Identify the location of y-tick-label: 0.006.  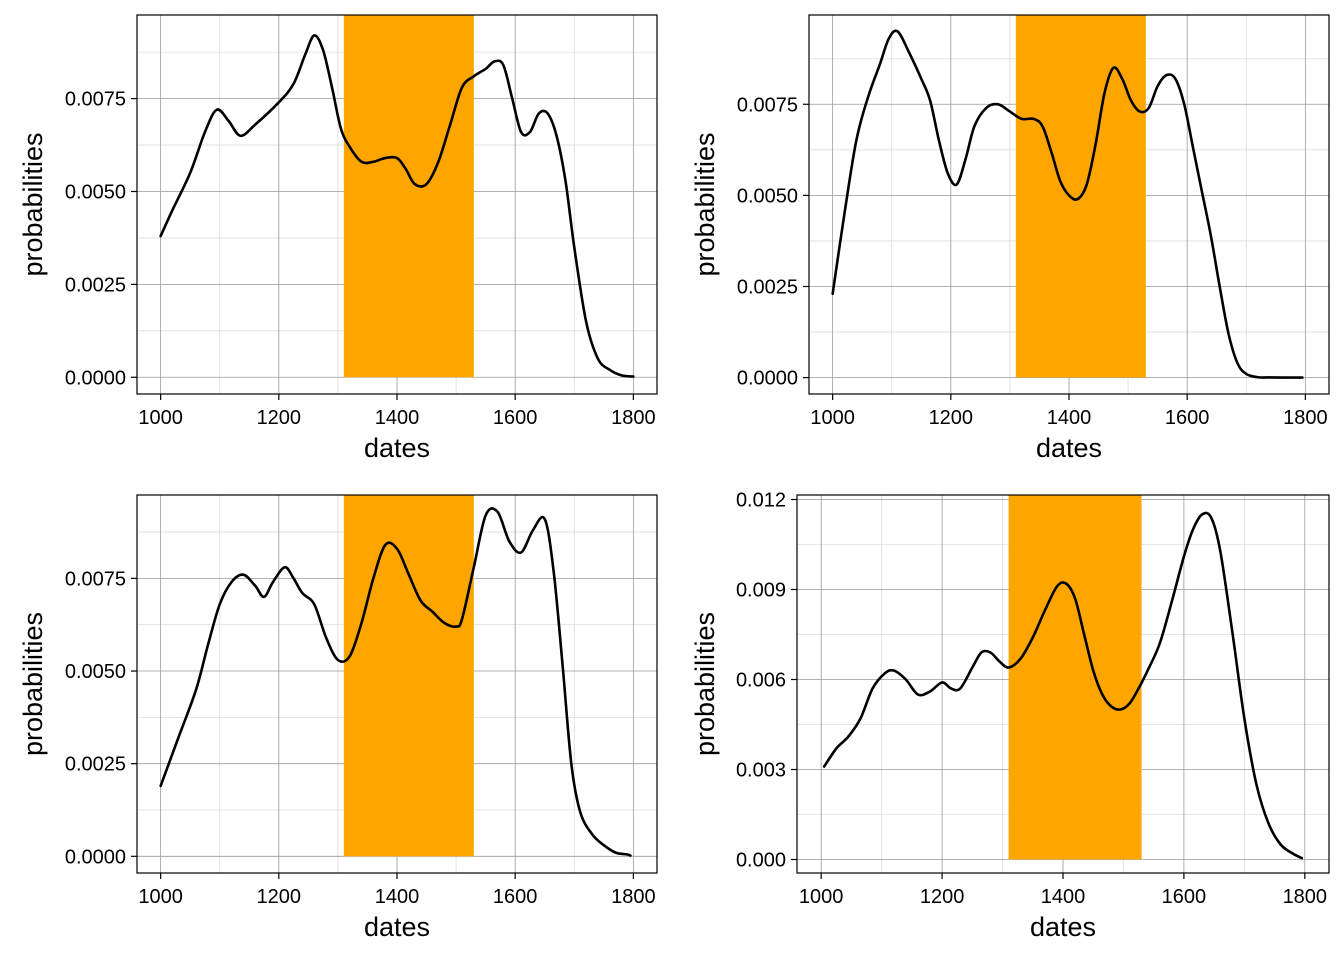
(761, 681).